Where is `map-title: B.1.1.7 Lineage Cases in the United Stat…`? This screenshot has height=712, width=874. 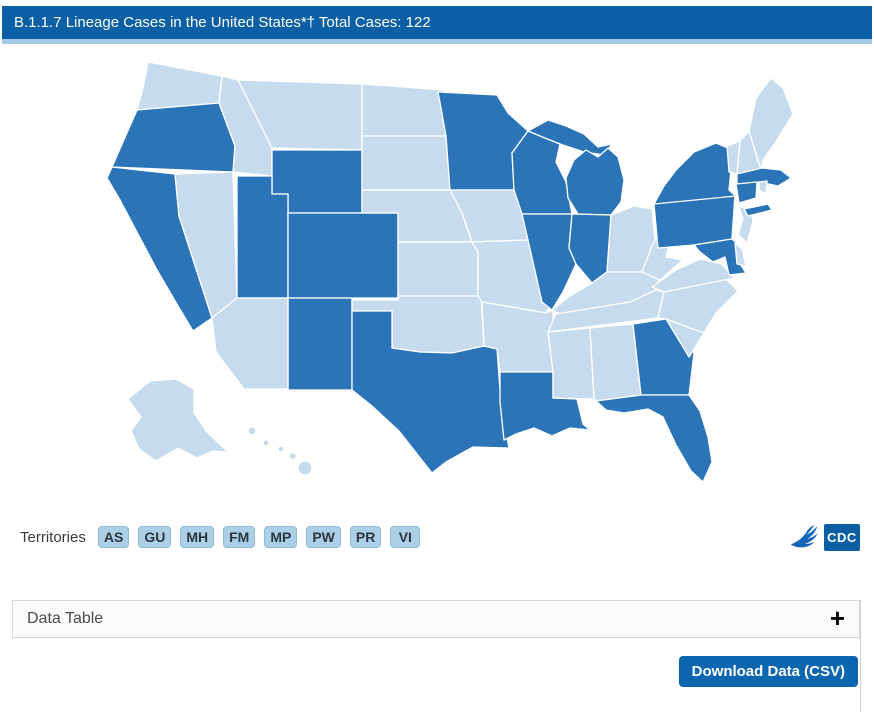
map-title: B.1.1.7 Lineage Cases in the United Stat… is located at coordinates (222, 22).